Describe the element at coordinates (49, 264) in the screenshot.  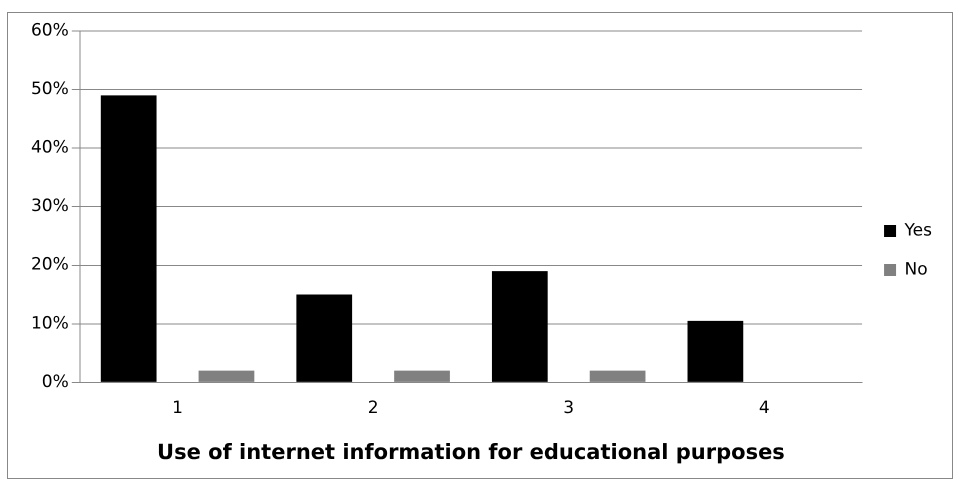
I see `y-tick-label: 20%` at that location.